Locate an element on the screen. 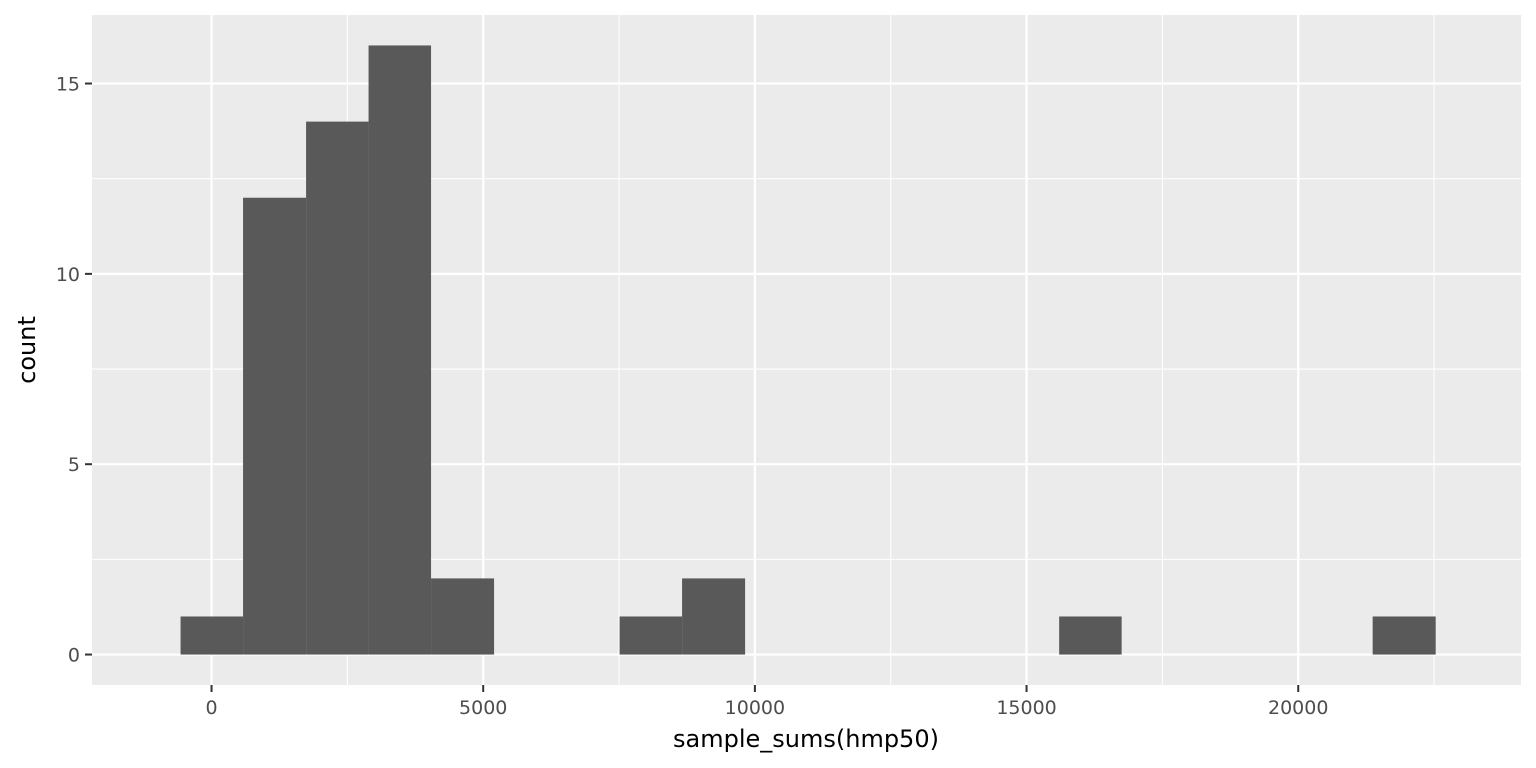  y-tick-label: 5 is located at coordinates (74, 465).